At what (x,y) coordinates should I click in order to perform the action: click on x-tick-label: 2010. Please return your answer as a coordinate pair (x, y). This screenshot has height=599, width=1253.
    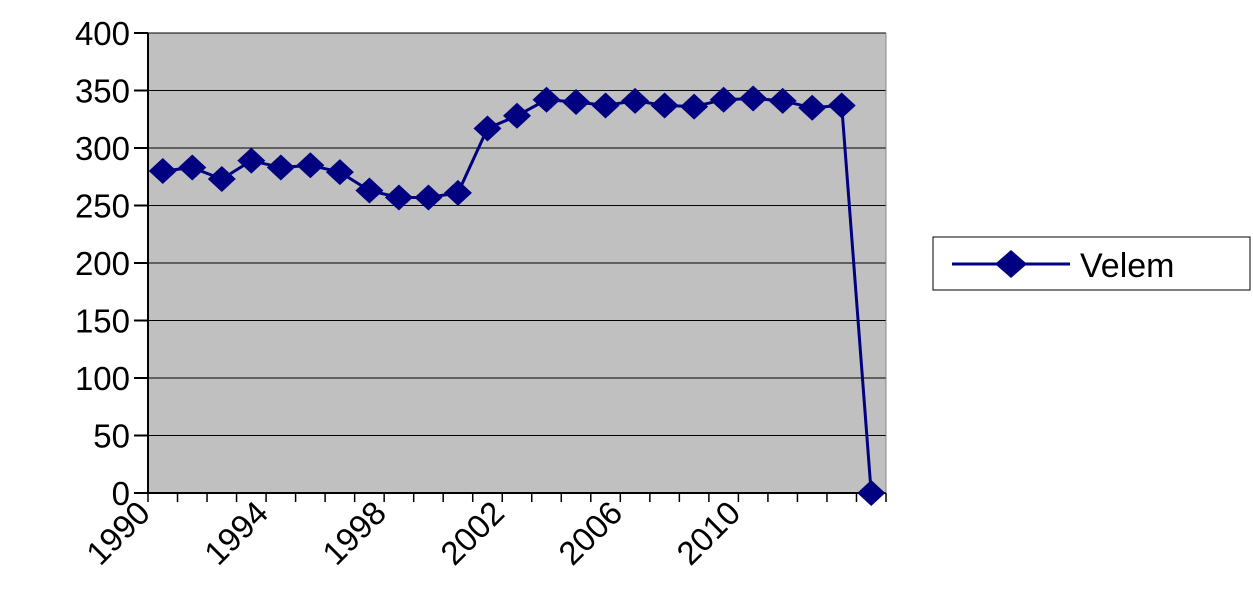
    Looking at the image, I should click on (708, 533).